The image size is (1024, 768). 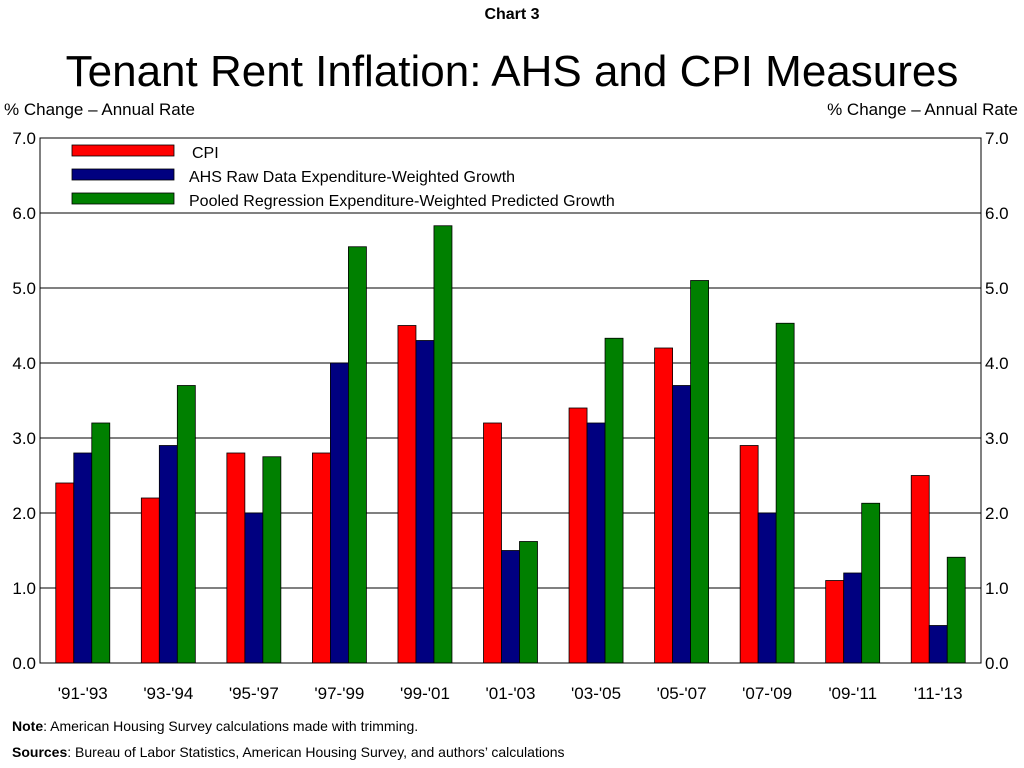 What do you see at coordinates (425, 693) in the screenshot?
I see `x-tick-label: '99-'01` at bounding box center [425, 693].